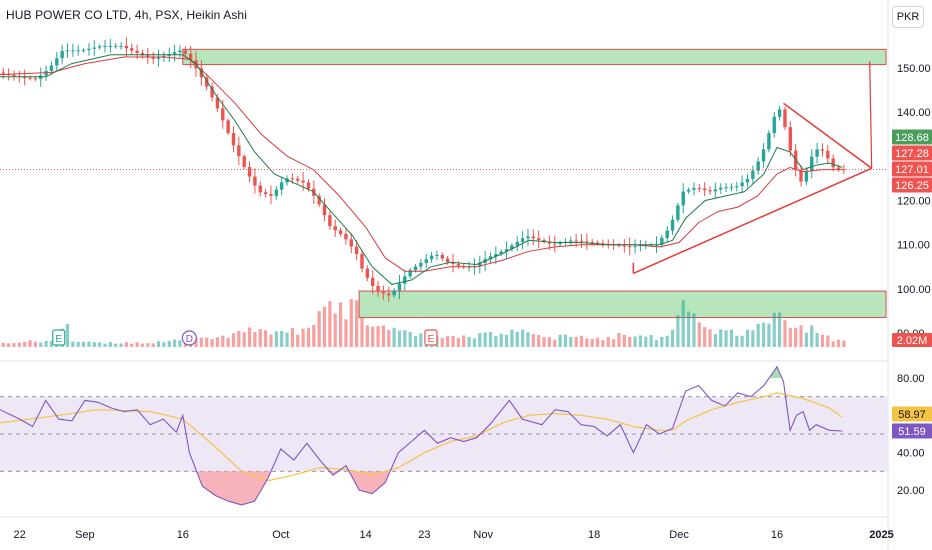 This screenshot has width=932, height=550. I want to click on x-tick-label: Oct, so click(280, 535).